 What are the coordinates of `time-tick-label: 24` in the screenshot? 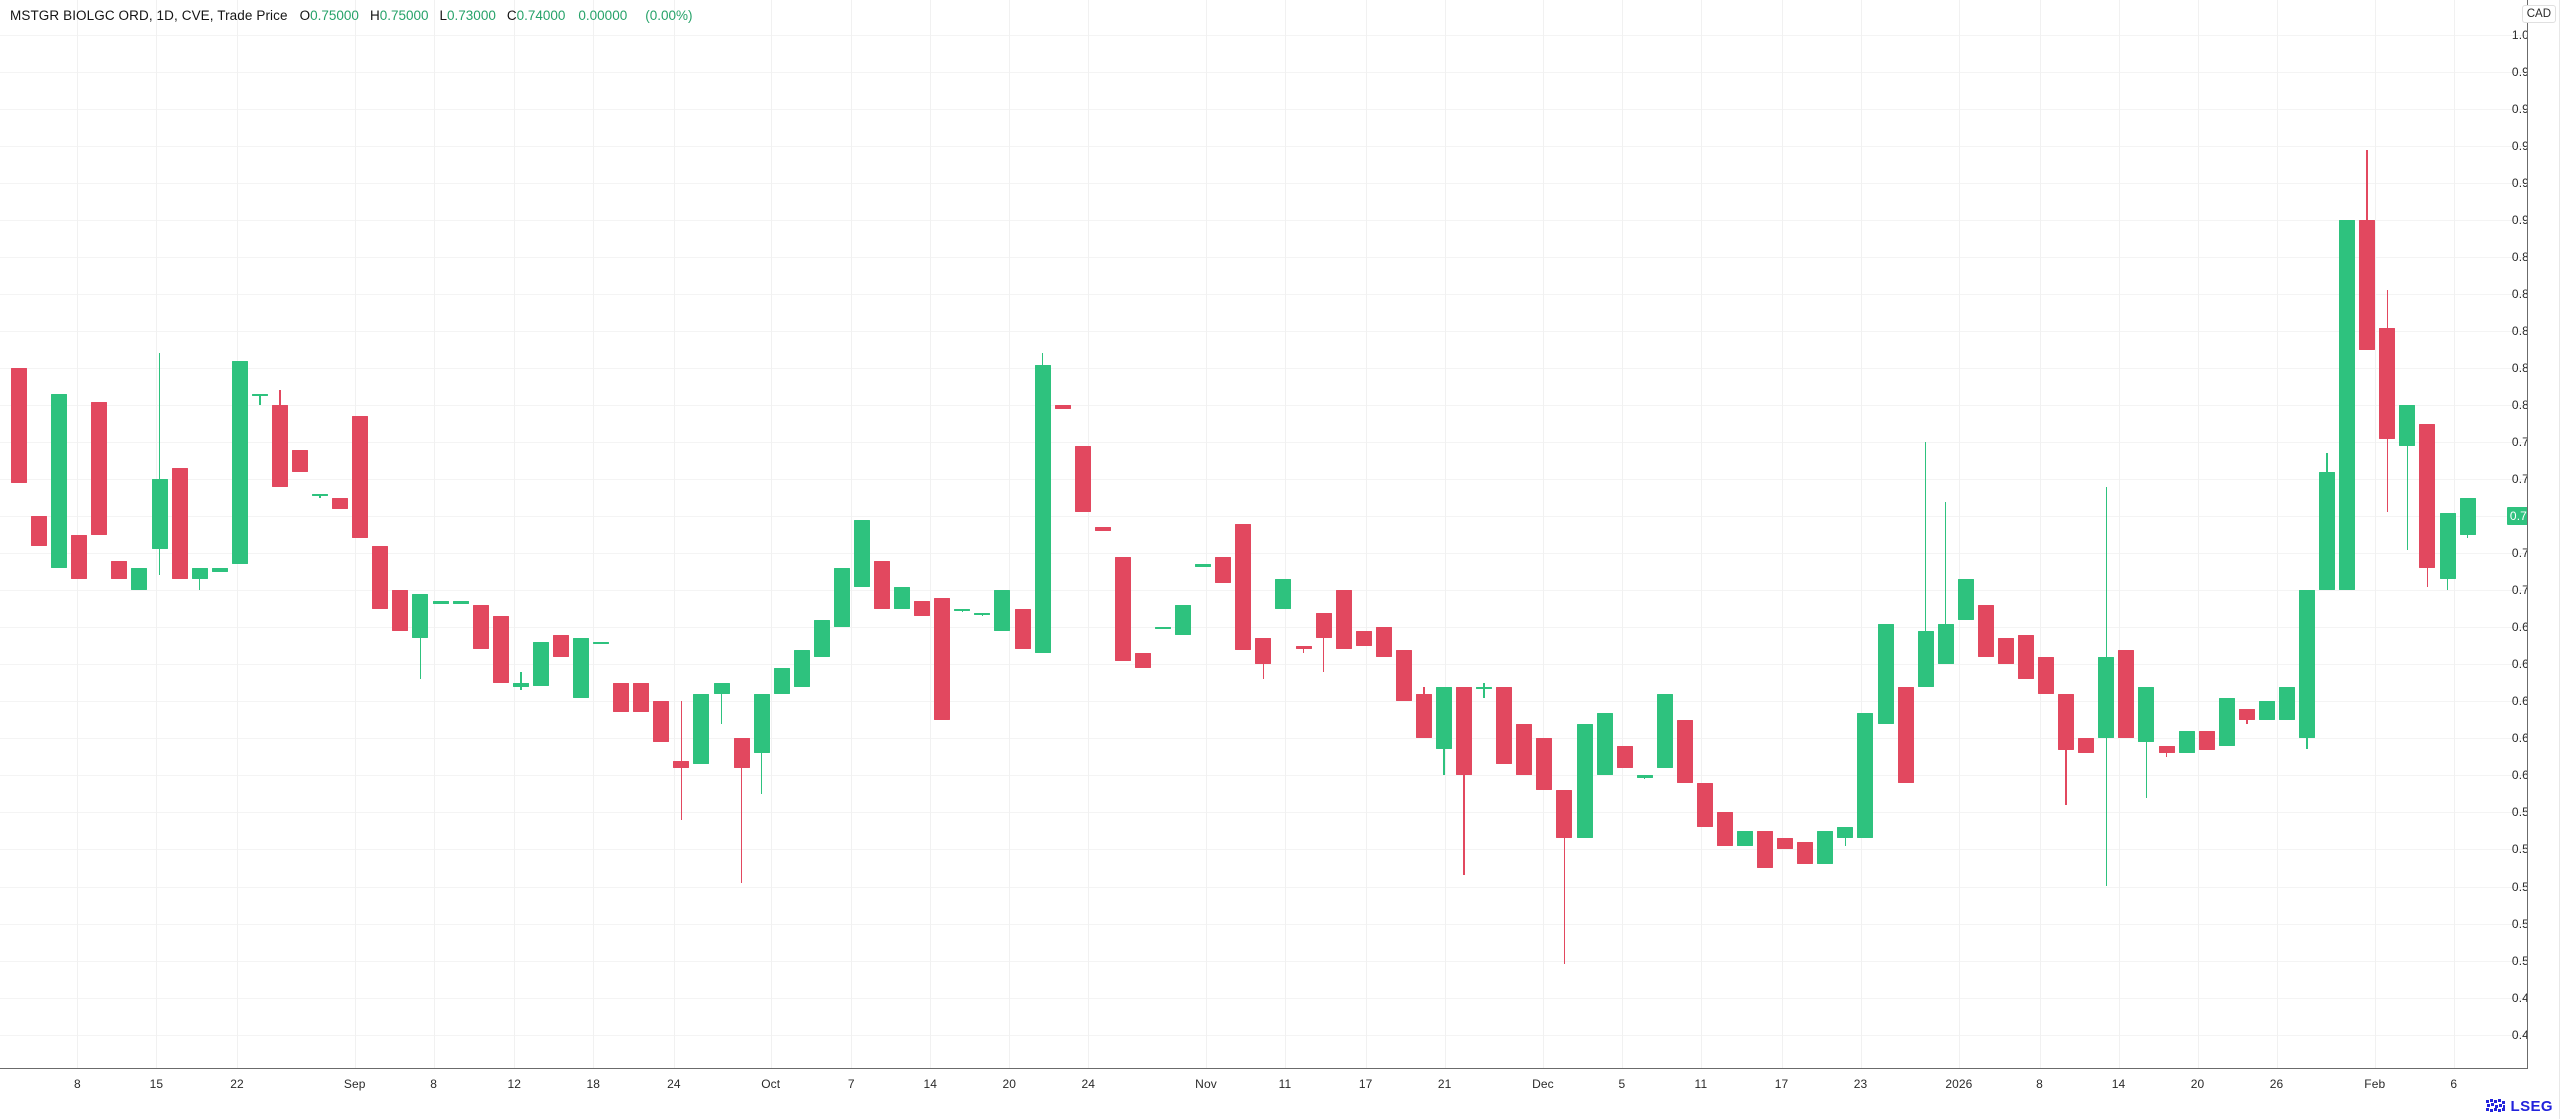 It's located at (1088, 1084).